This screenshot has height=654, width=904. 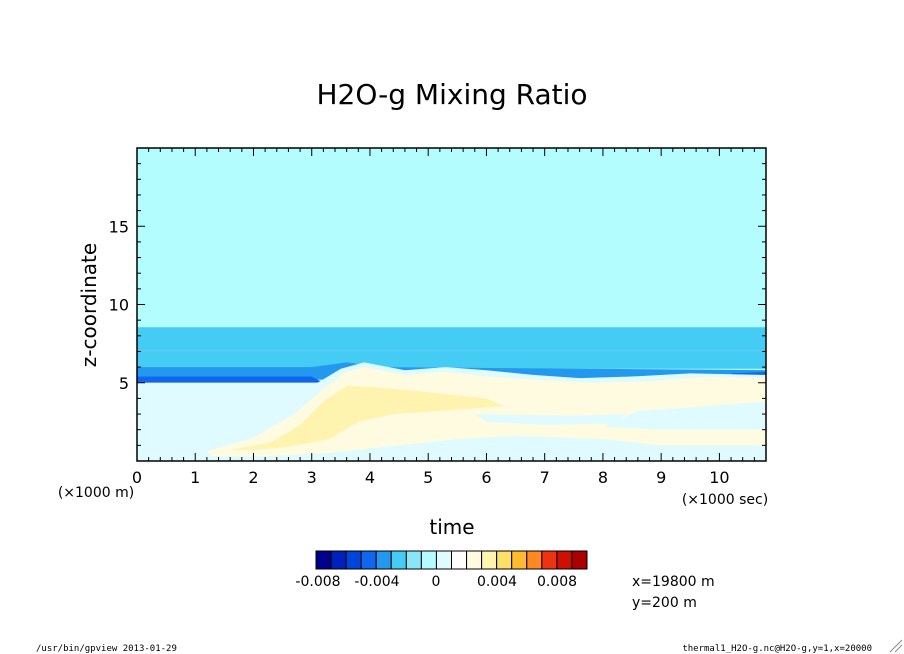 What do you see at coordinates (124, 383) in the screenshot?
I see `y-tick-label: 5` at bounding box center [124, 383].